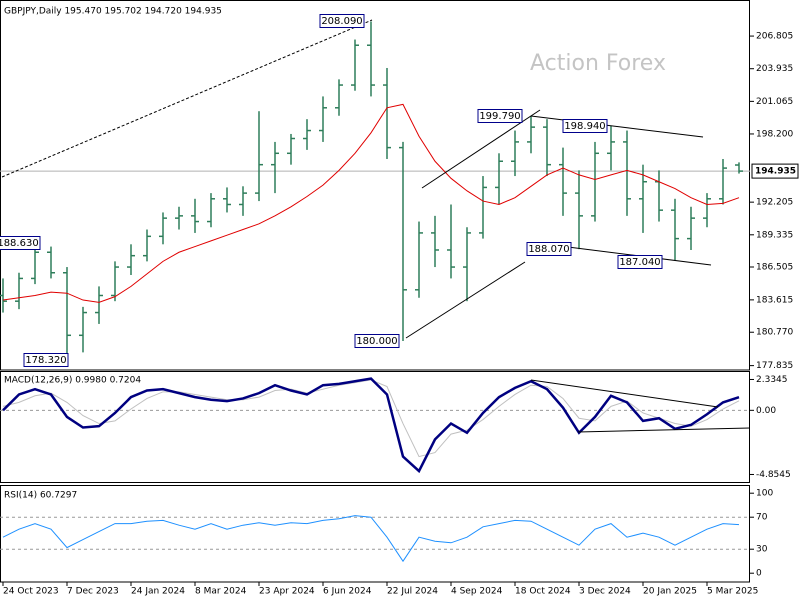  I want to click on x-tick-label: 20 Jan 2025, so click(670, 592).